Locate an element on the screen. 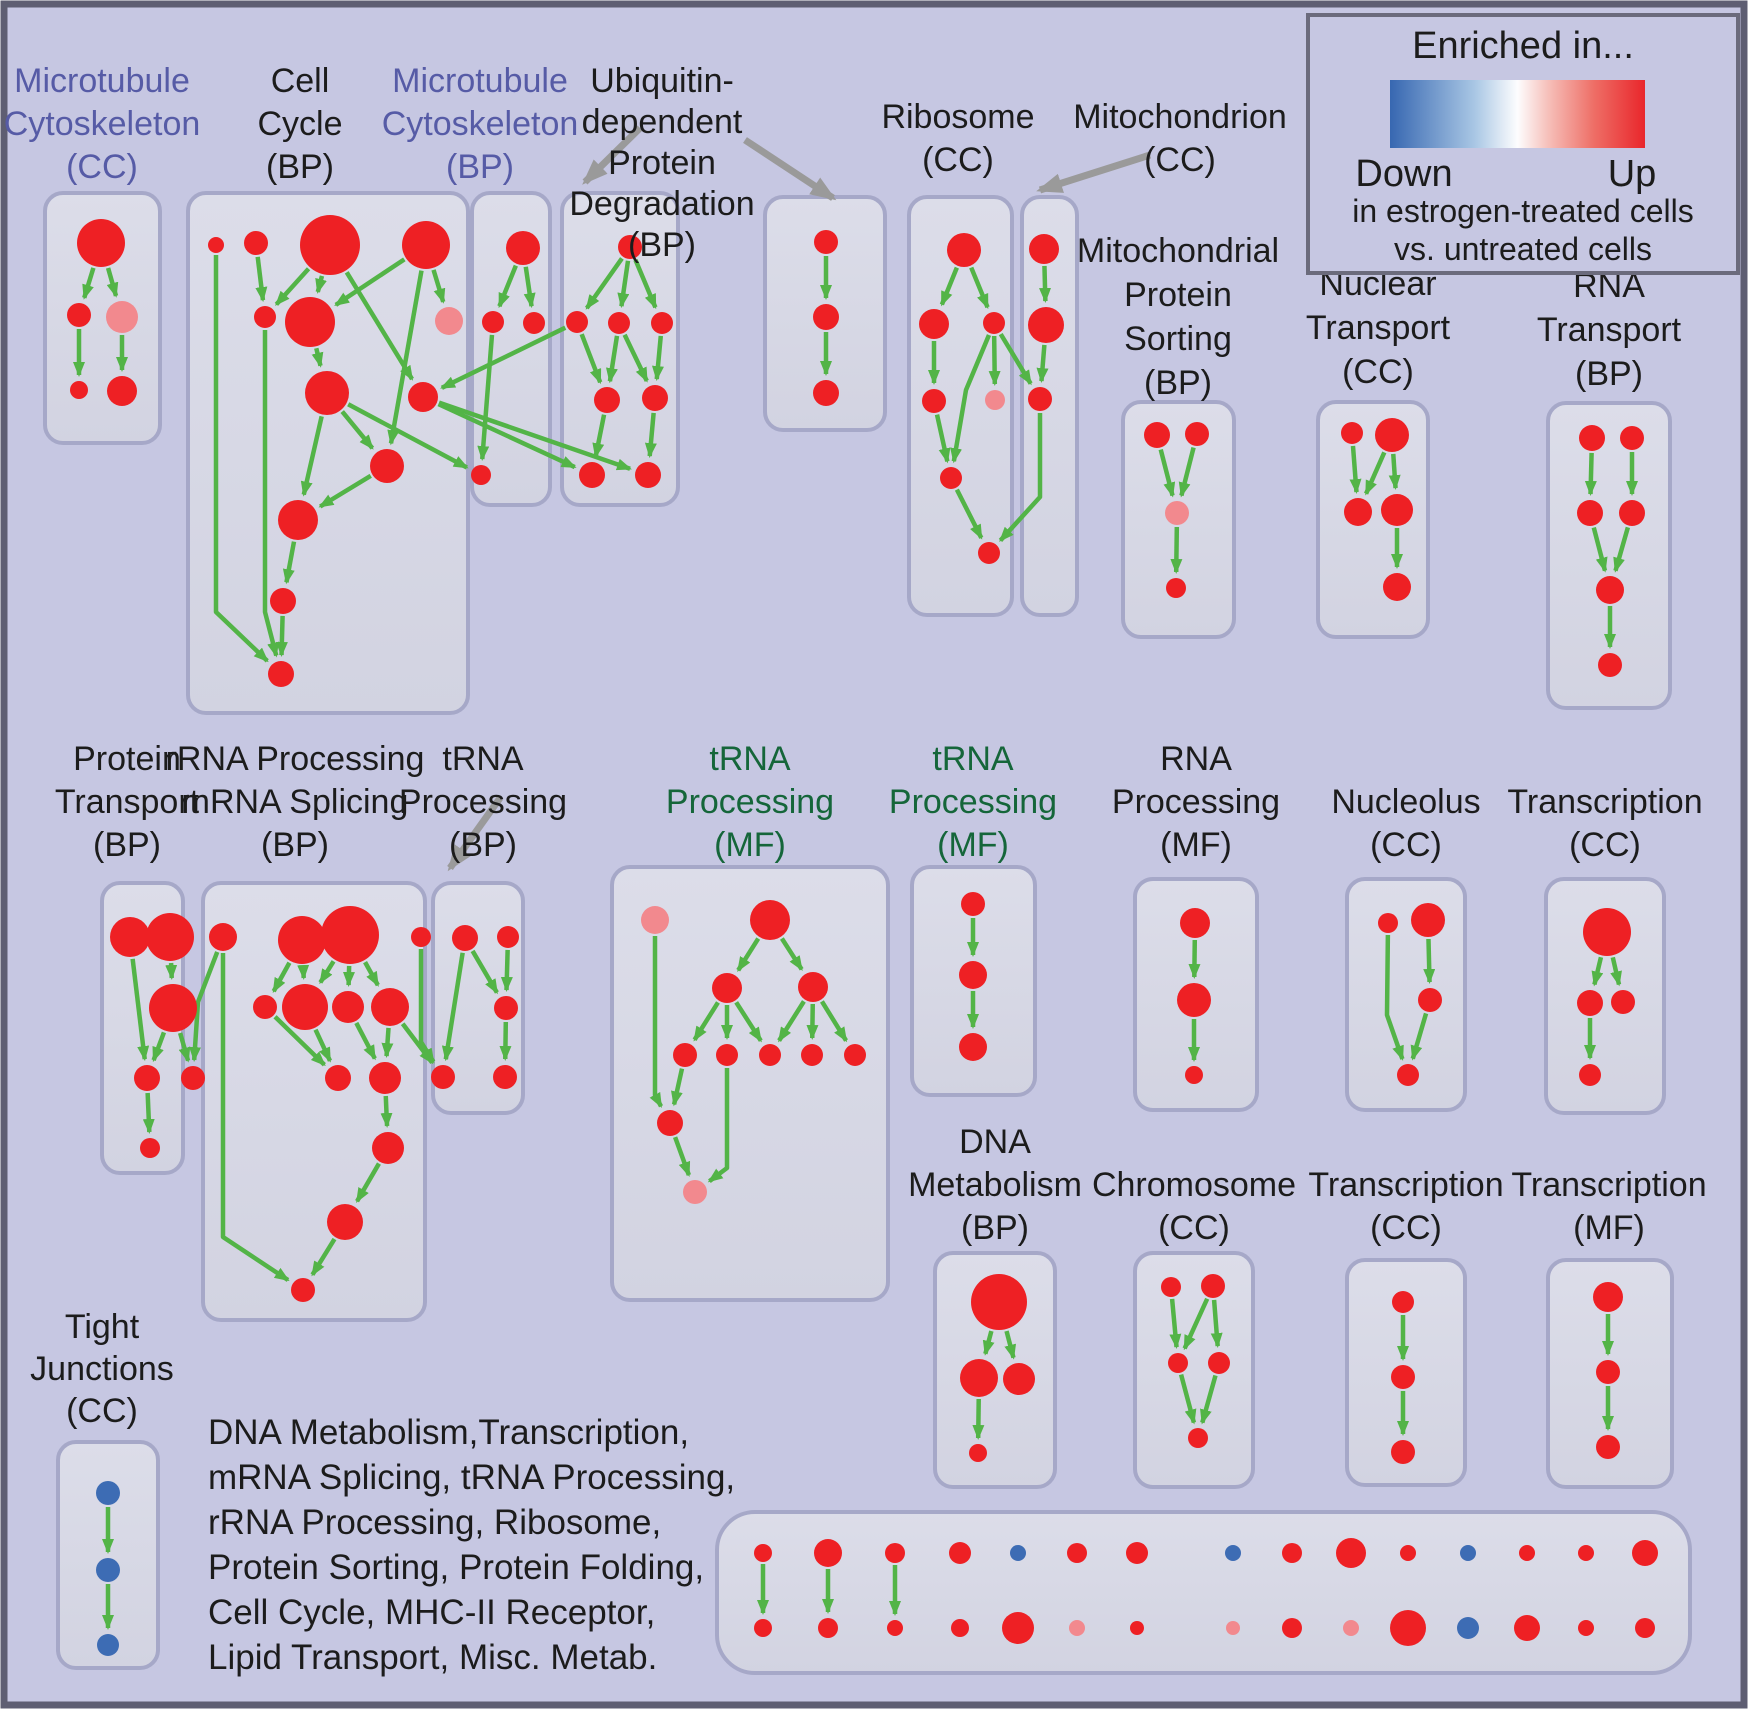  gene-set-node-prot.c is located at coordinates (173, 1008).